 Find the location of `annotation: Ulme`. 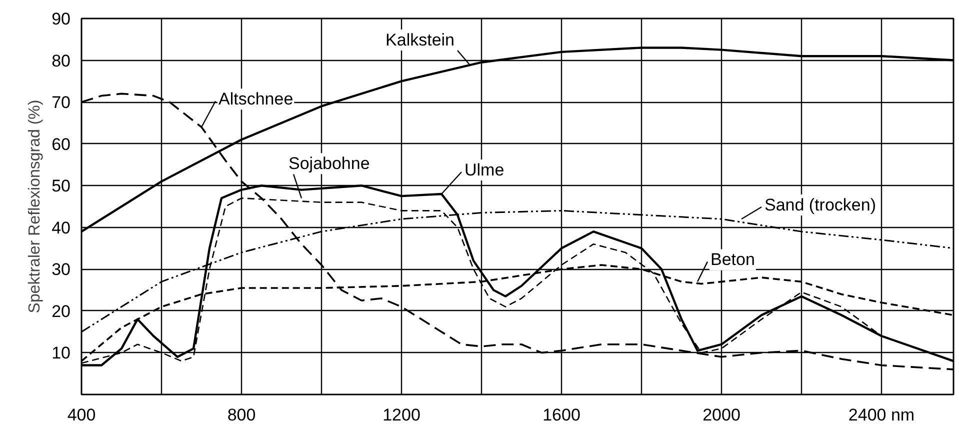

annotation: Ulme is located at coordinates (484, 170).